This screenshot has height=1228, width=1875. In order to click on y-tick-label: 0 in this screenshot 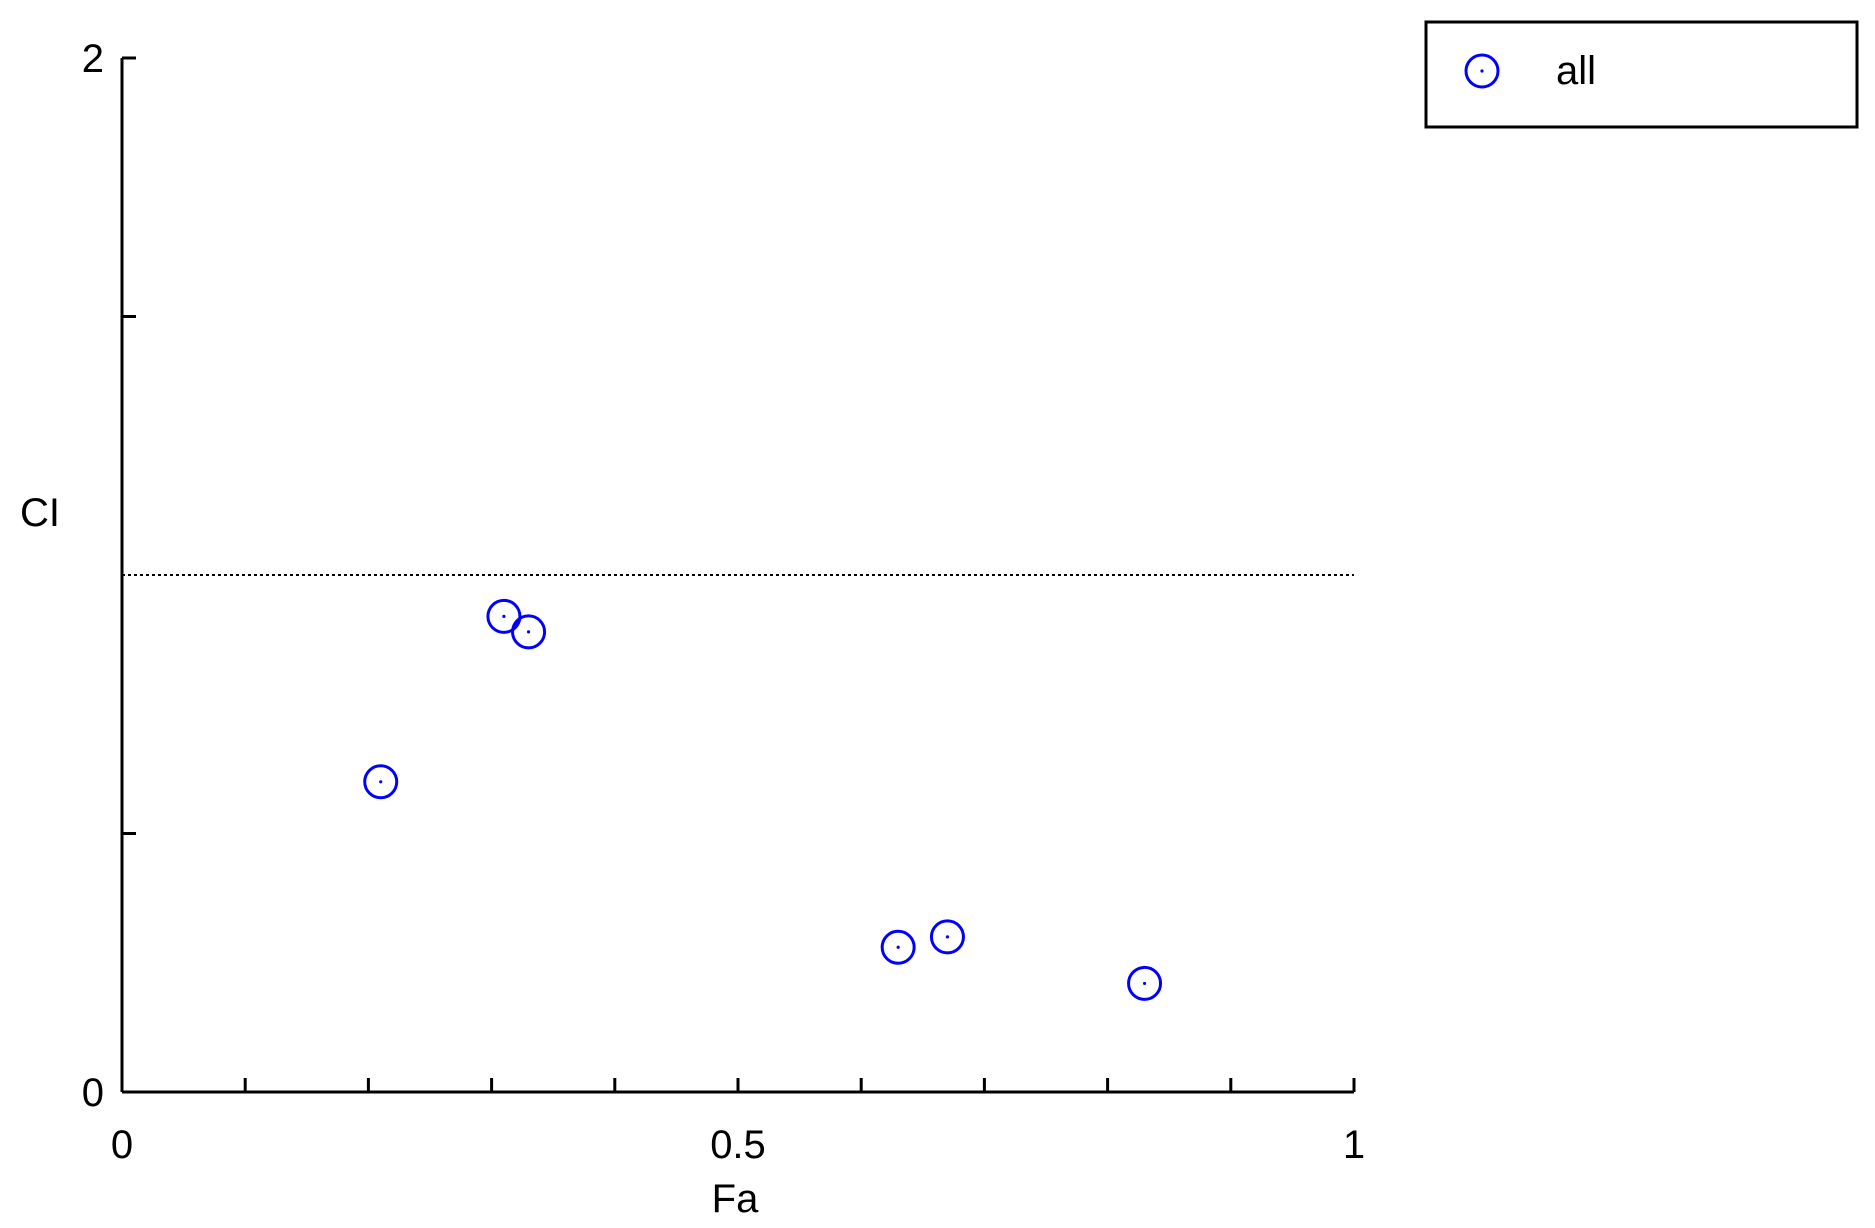, I will do `click(93, 1093)`.